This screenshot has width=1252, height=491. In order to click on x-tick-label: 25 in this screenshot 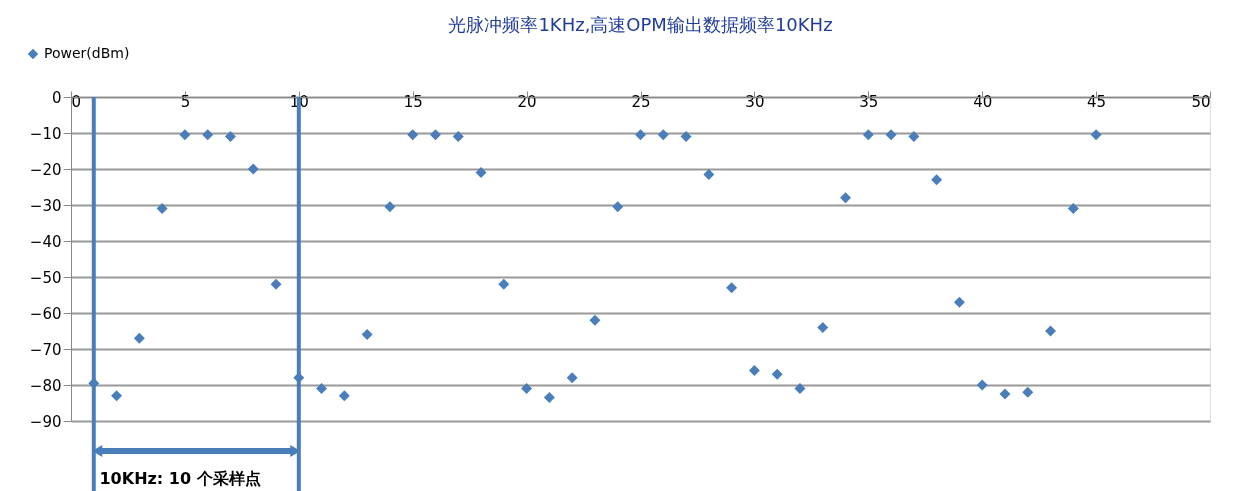, I will do `click(641, 101)`.